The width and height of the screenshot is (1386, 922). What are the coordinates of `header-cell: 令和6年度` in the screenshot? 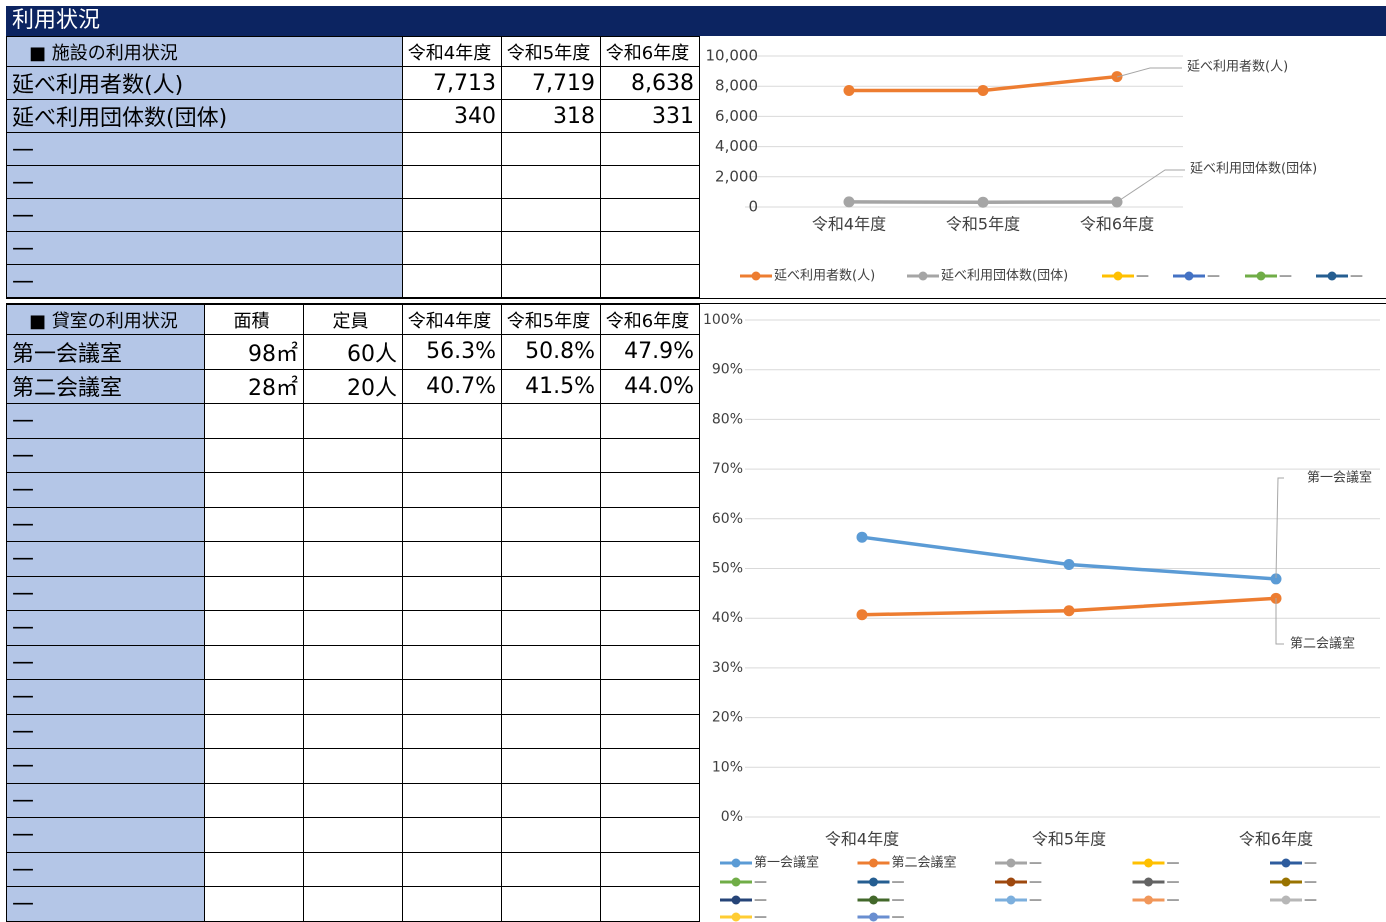 It's located at (650, 319).